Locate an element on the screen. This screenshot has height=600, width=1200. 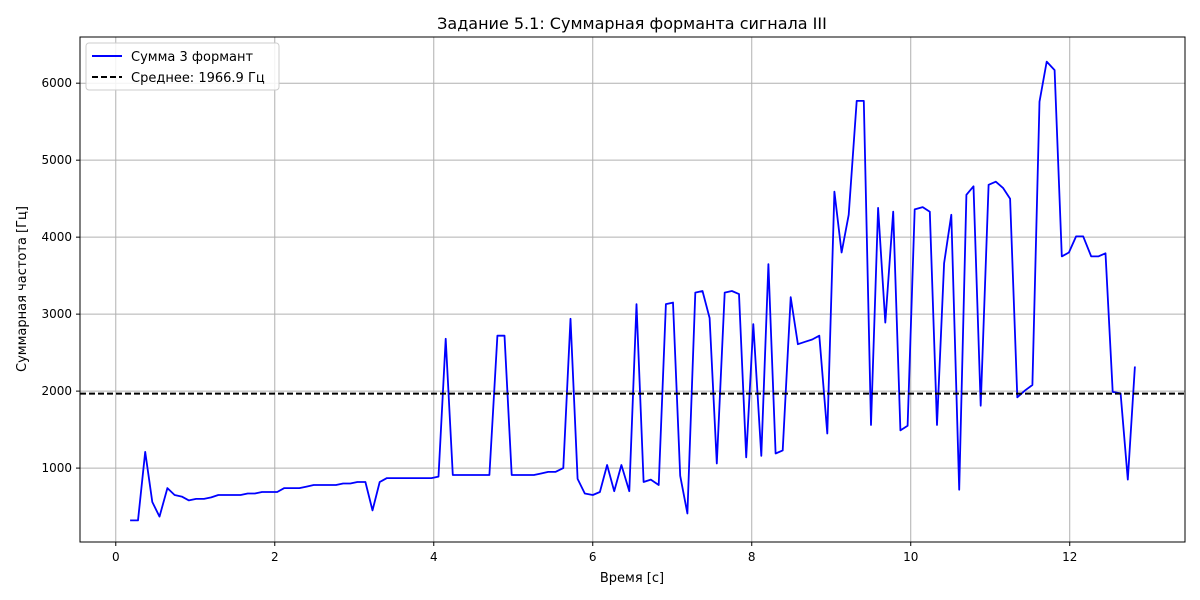
y-tick-label: 3000 is located at coordinates (56, 314).